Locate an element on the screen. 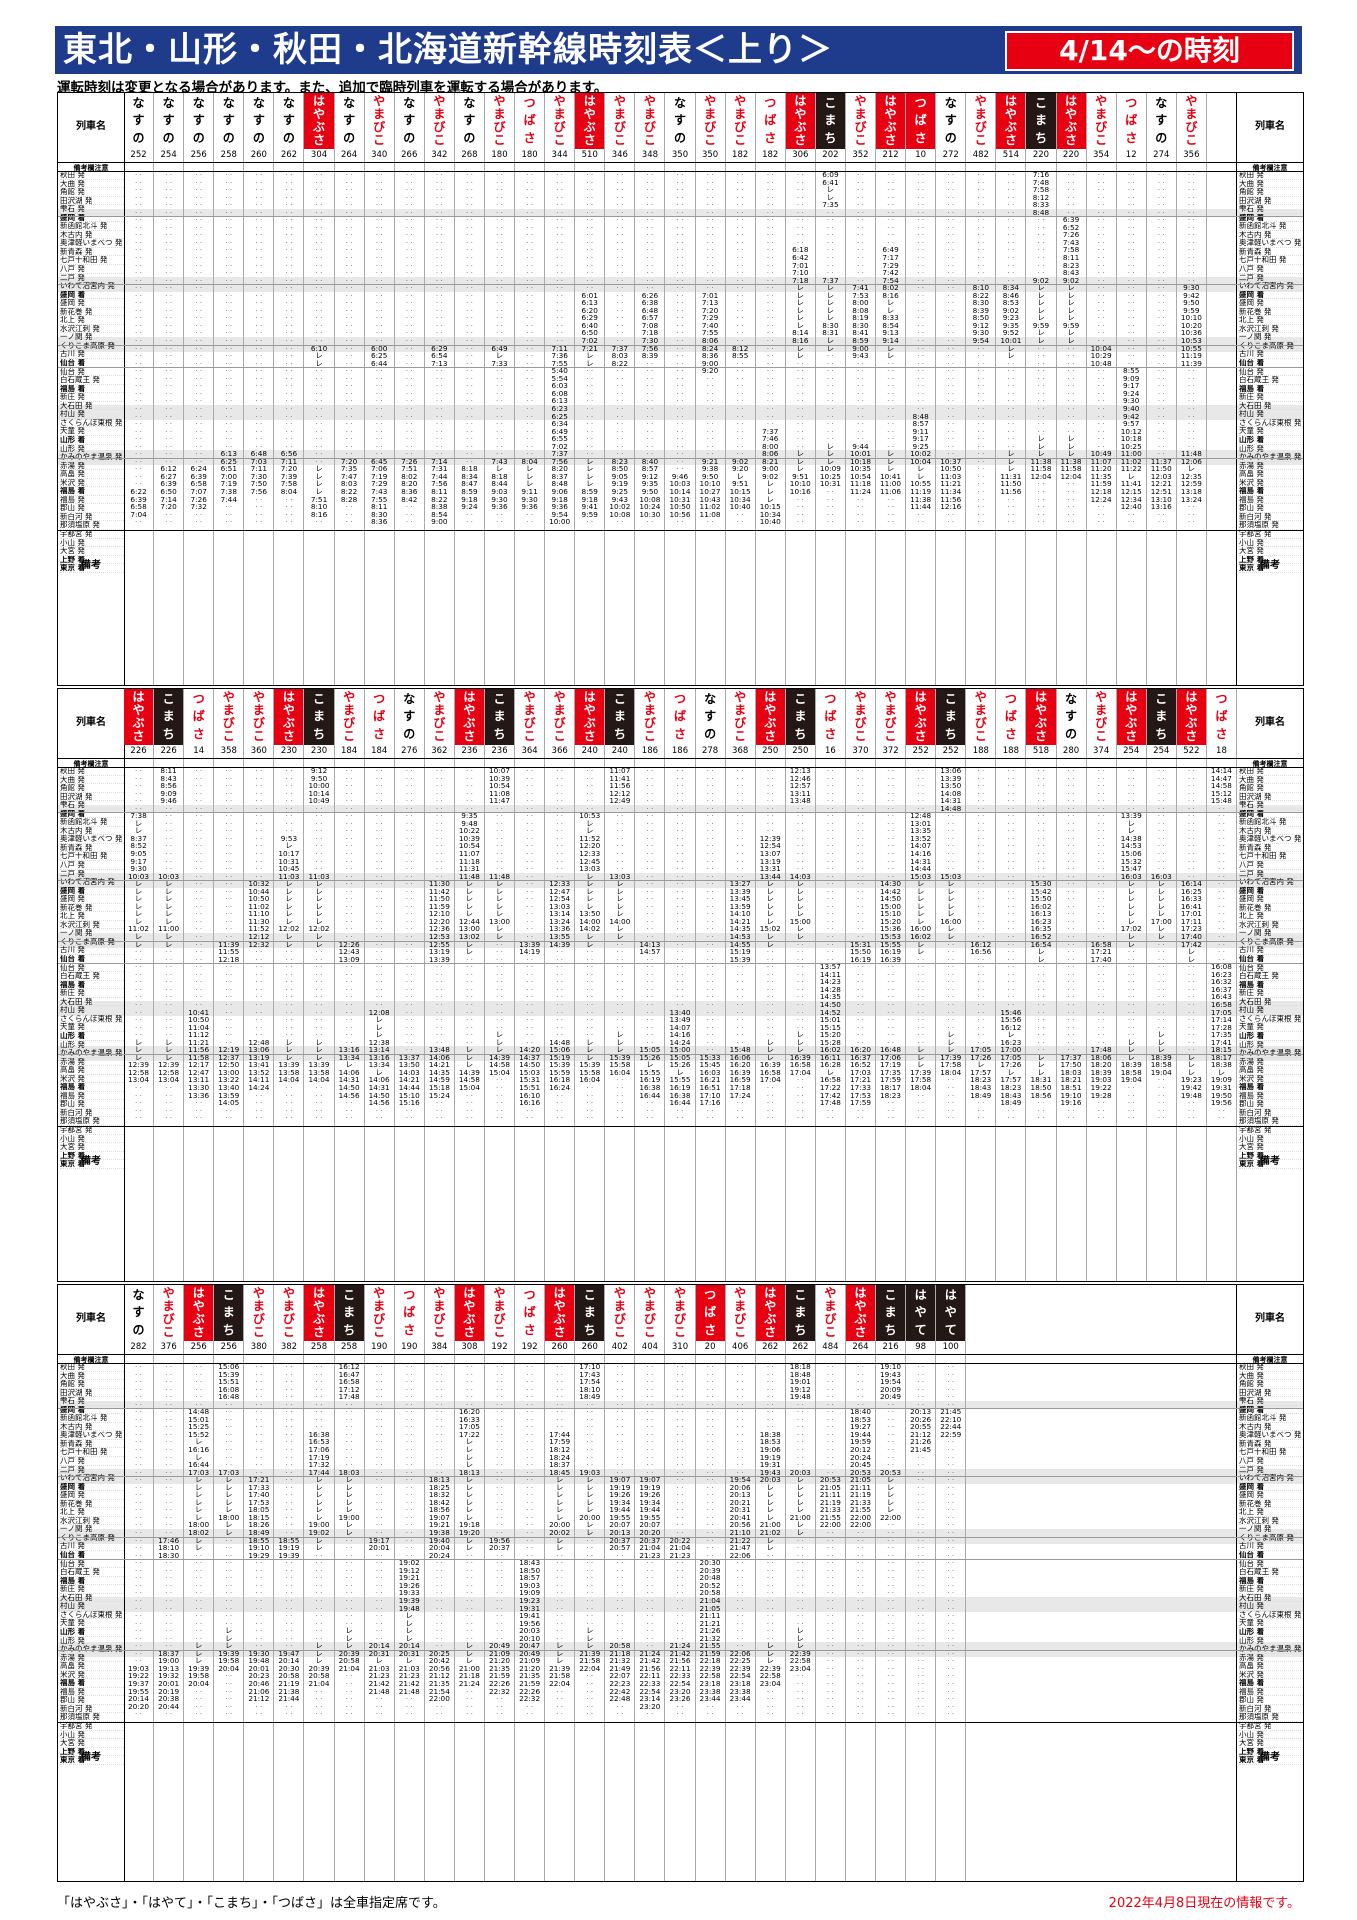 The height and width of the screenshot is (1920, 1357). time-cell: 10:41 is located at coordinates (891, 476).